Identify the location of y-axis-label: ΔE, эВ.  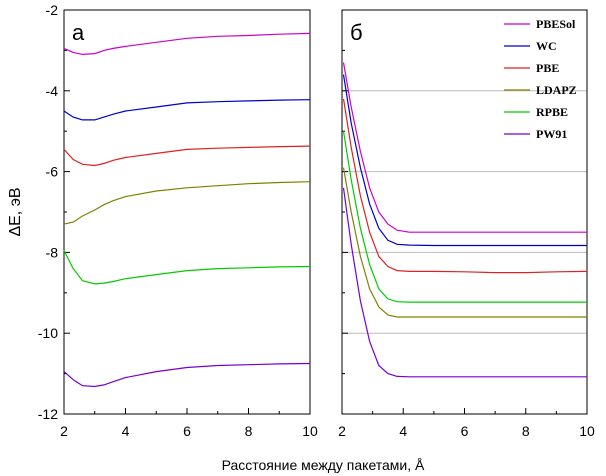
(15, 211).